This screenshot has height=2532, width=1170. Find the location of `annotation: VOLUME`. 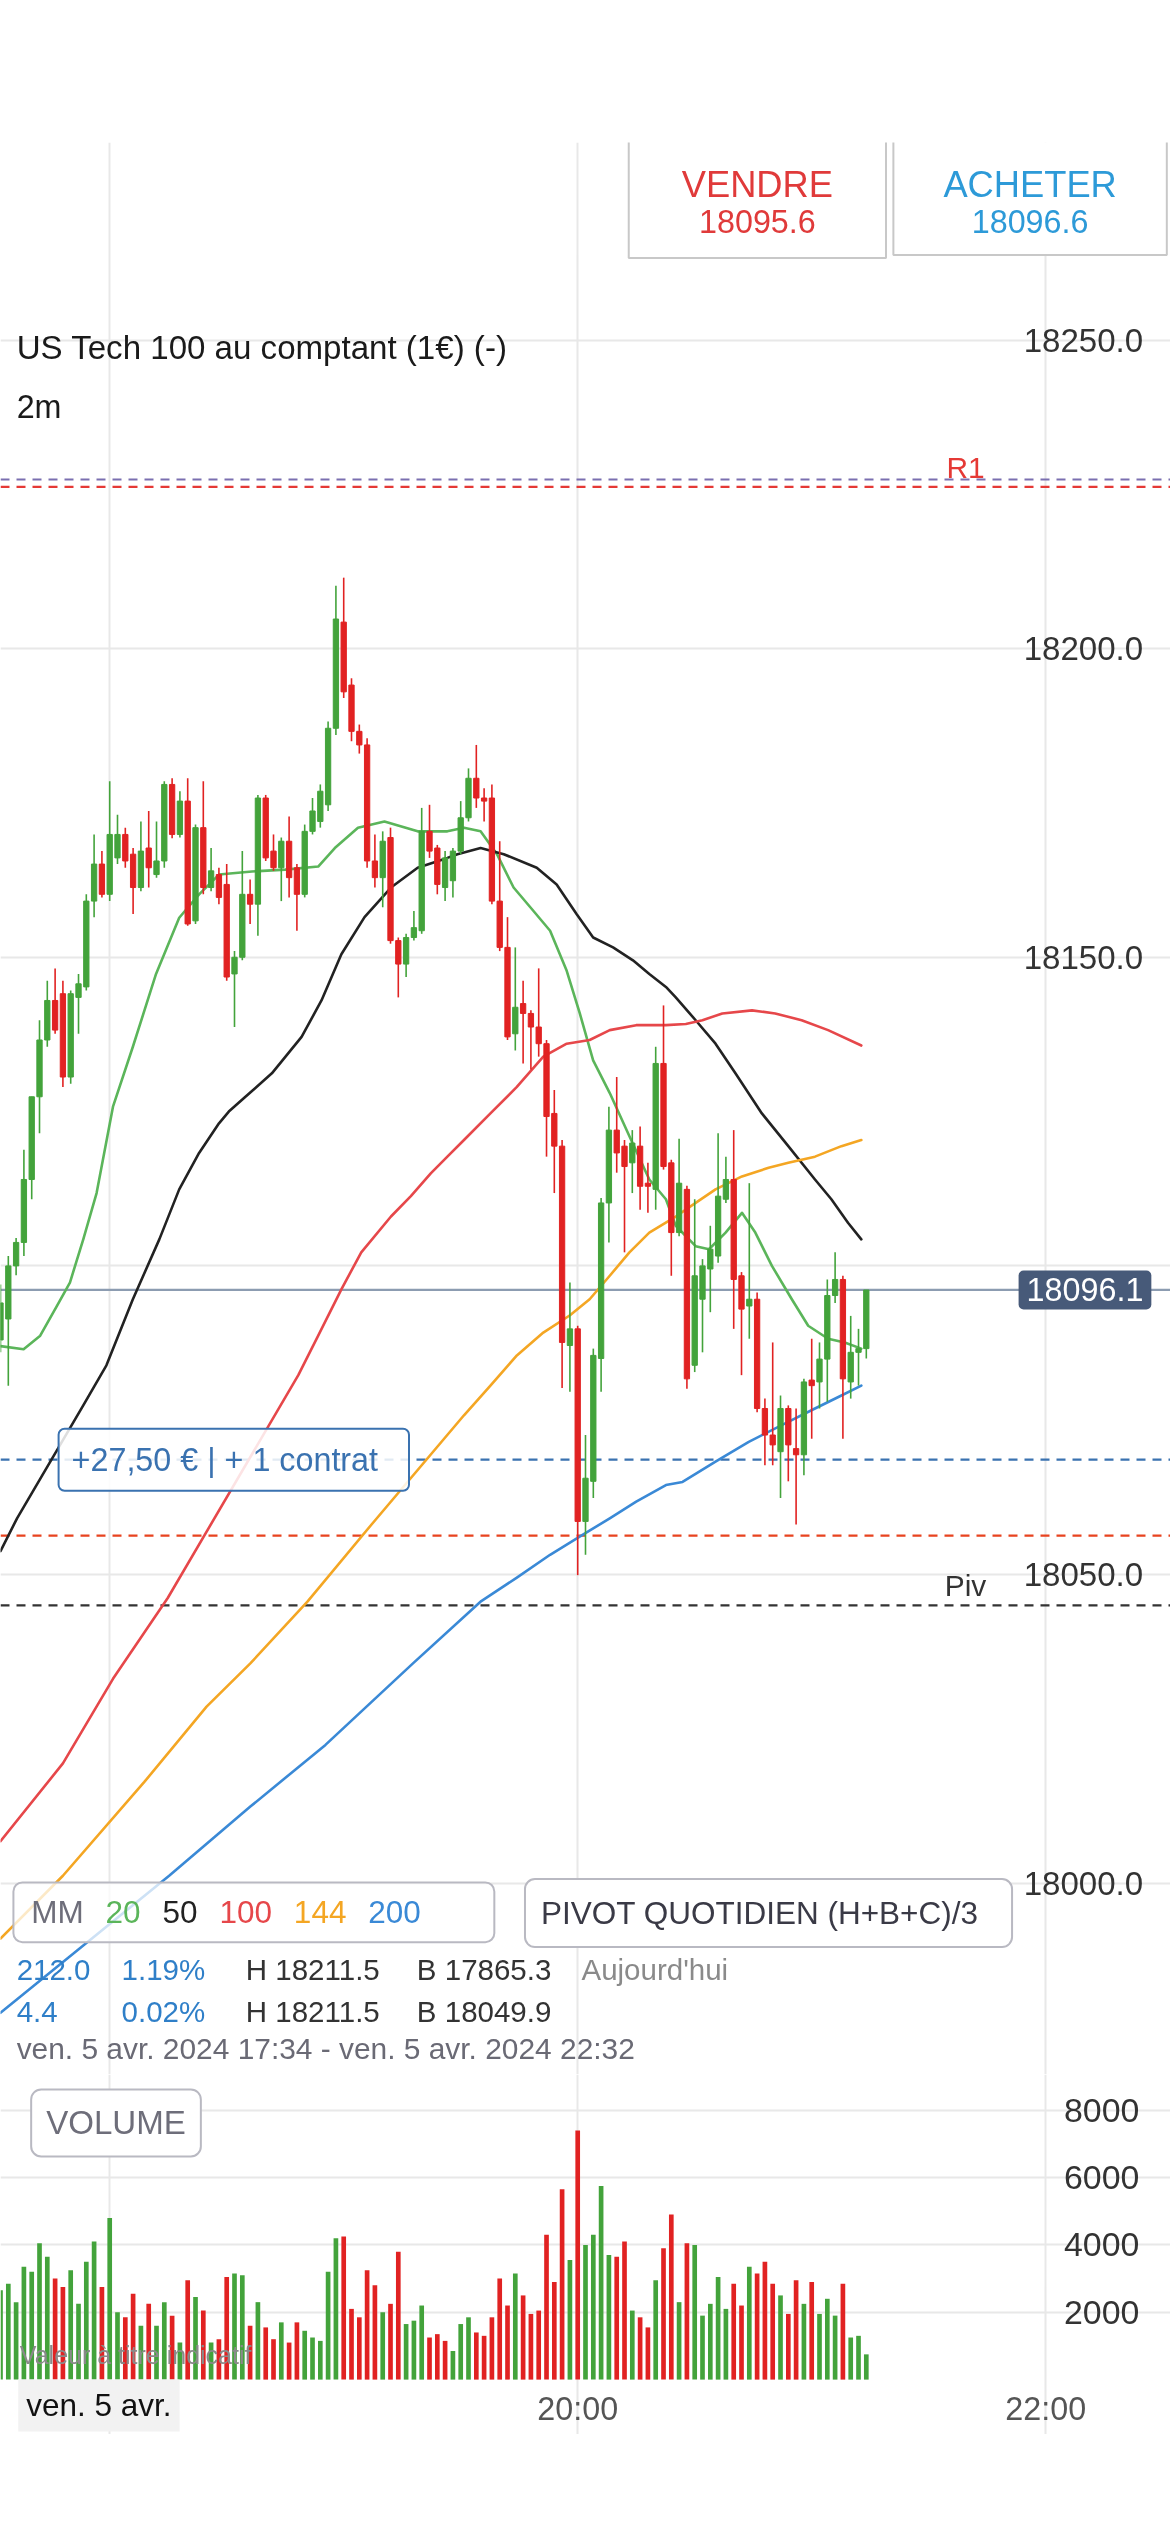

annotation: VOLUME is located at coordinates (116, 2123).